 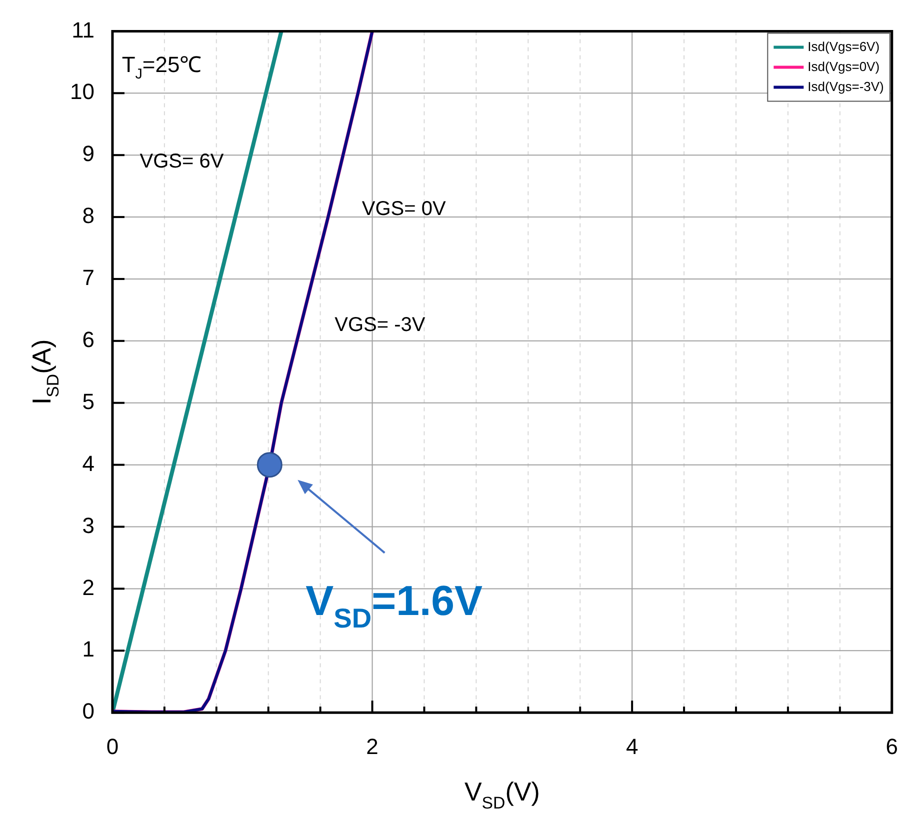 What do you see at coordinates (632, 746) in the screenshot?
I see `x-tick-label: 4` at bounding box center [632, 746].